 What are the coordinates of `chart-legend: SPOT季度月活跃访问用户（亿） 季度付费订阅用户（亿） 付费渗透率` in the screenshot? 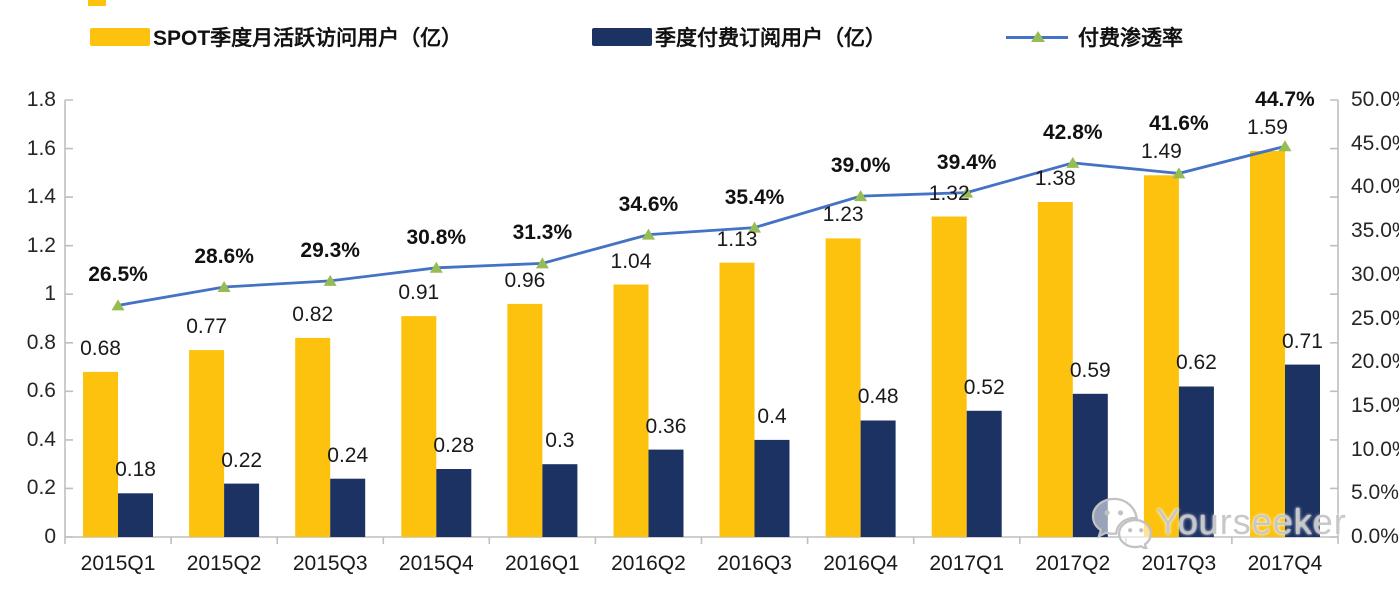 It's located at (699, 28).